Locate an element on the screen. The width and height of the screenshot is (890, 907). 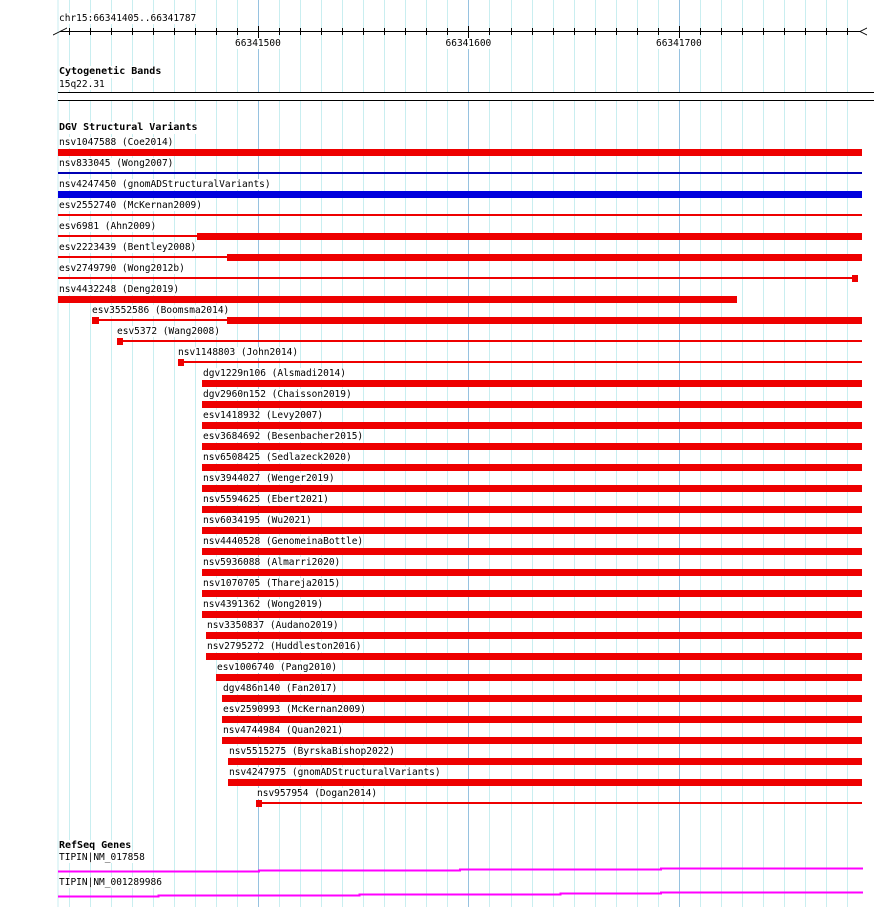
variant-label: nsv6034195 (Wu2021) is located at coordinates (257, 520).